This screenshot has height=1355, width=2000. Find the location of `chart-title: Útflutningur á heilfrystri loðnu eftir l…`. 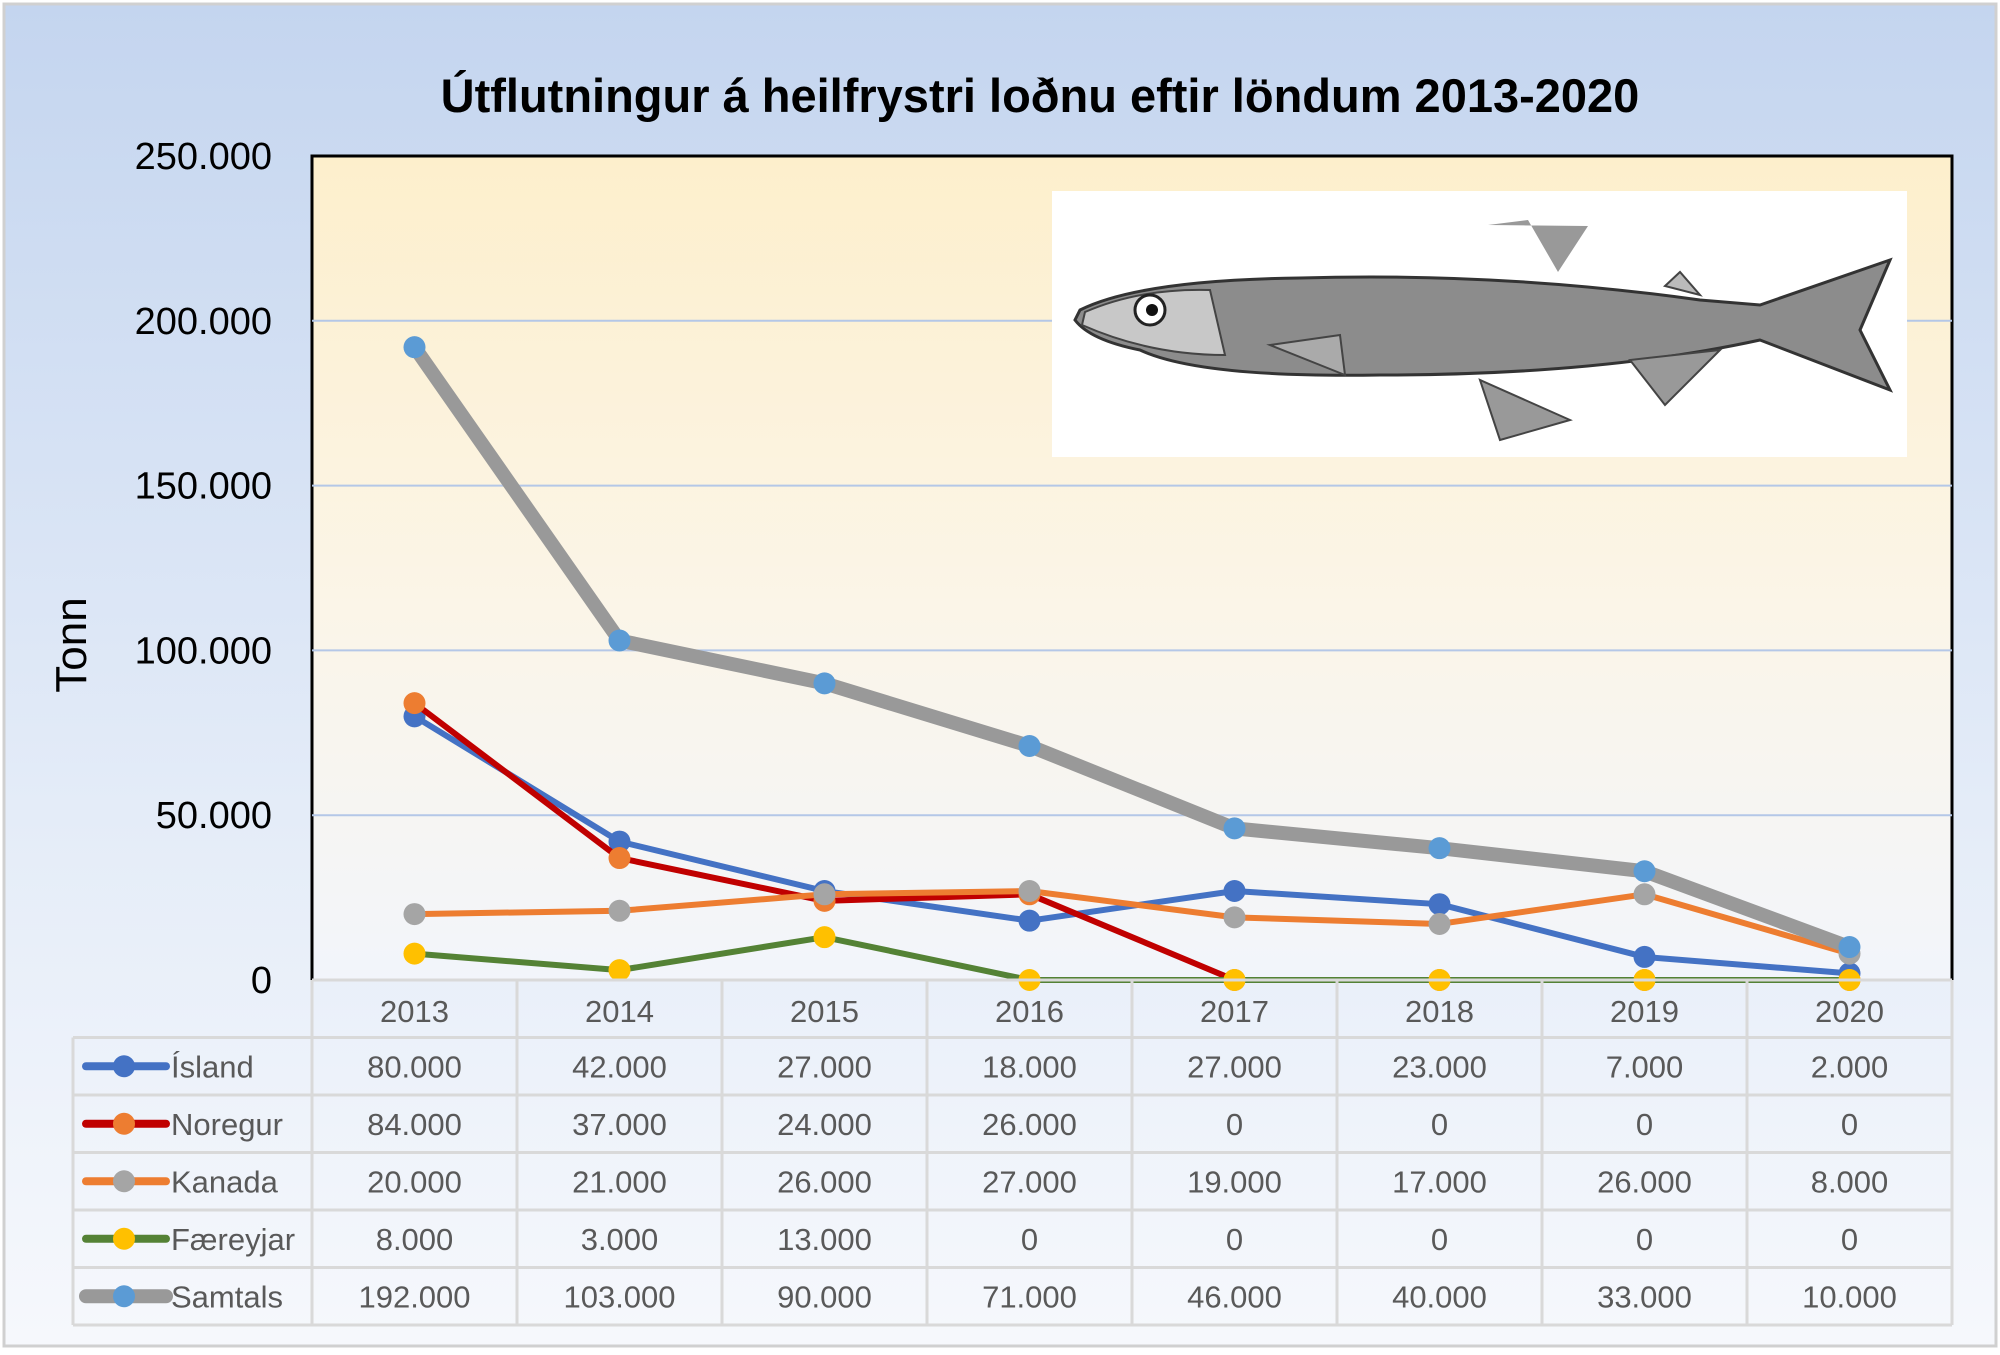

chart-title: Útflutningur á heilfrystri loðnu eftir l… is located at coordinates (1040, 95).